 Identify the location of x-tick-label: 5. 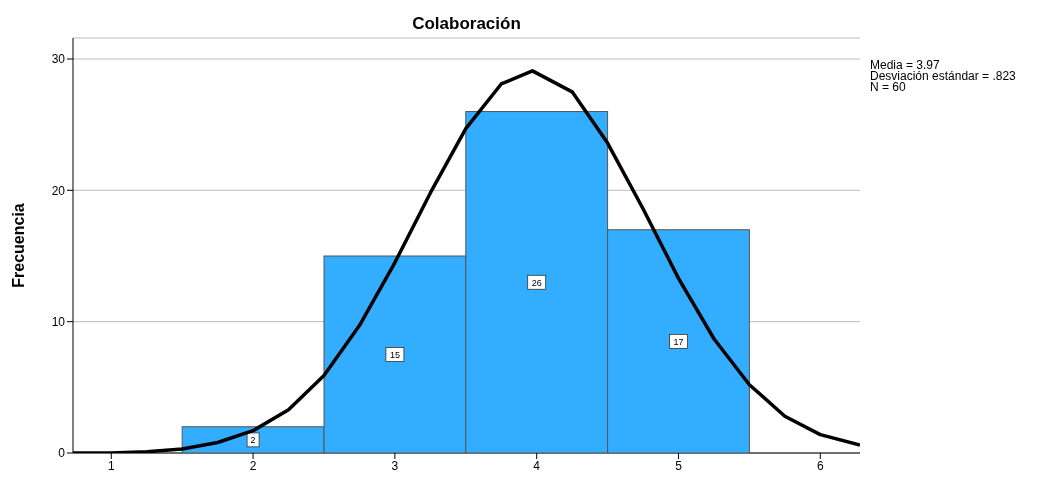
(679, 465).